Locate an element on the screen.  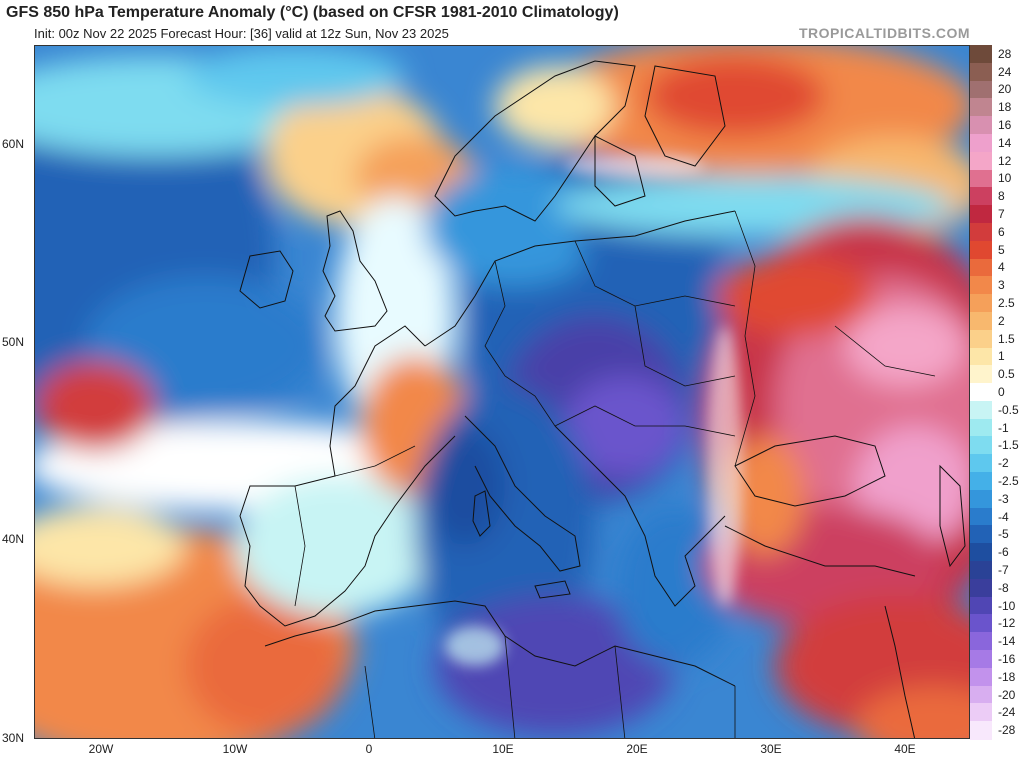
lat-label-60n: 60N is located at coordinates (13, 144).